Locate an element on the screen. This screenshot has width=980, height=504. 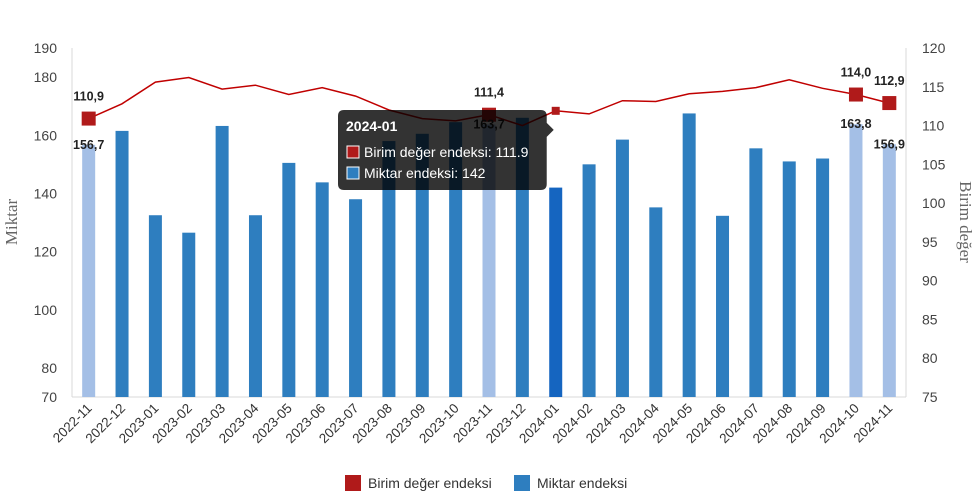
y-right-tick-label: 95 is located at coordinates (930, 242).